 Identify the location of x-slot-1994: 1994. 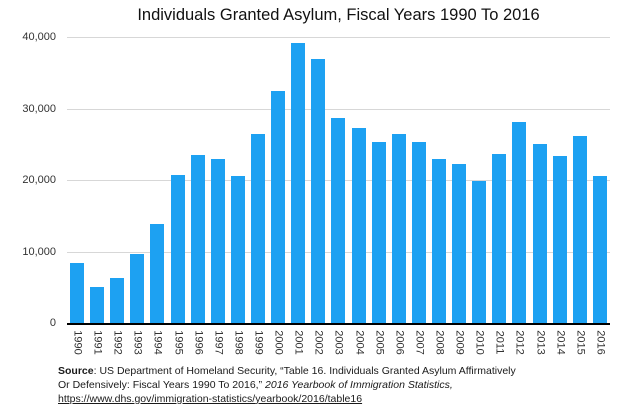
(157, 346).